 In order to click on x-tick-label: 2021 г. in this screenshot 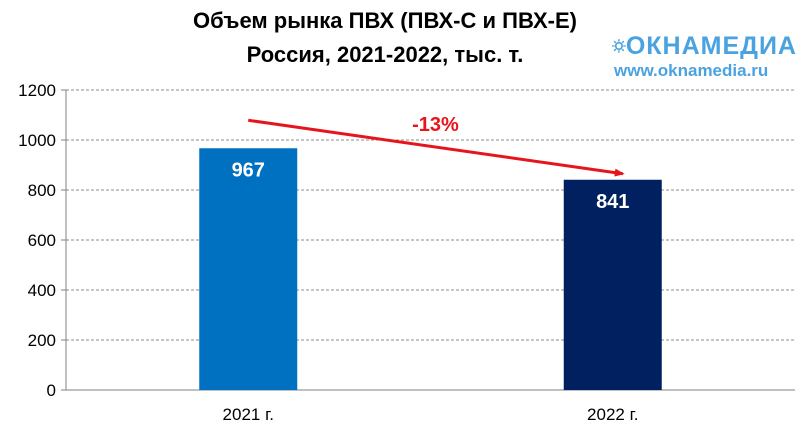, I will do `click(248, 414)`.